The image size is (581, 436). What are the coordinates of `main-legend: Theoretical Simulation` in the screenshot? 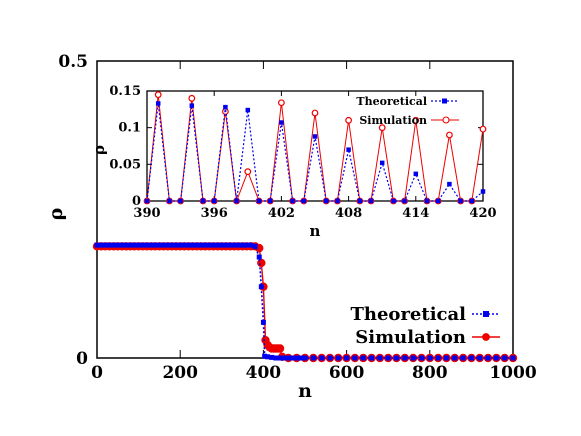 It's located at (425, 326).